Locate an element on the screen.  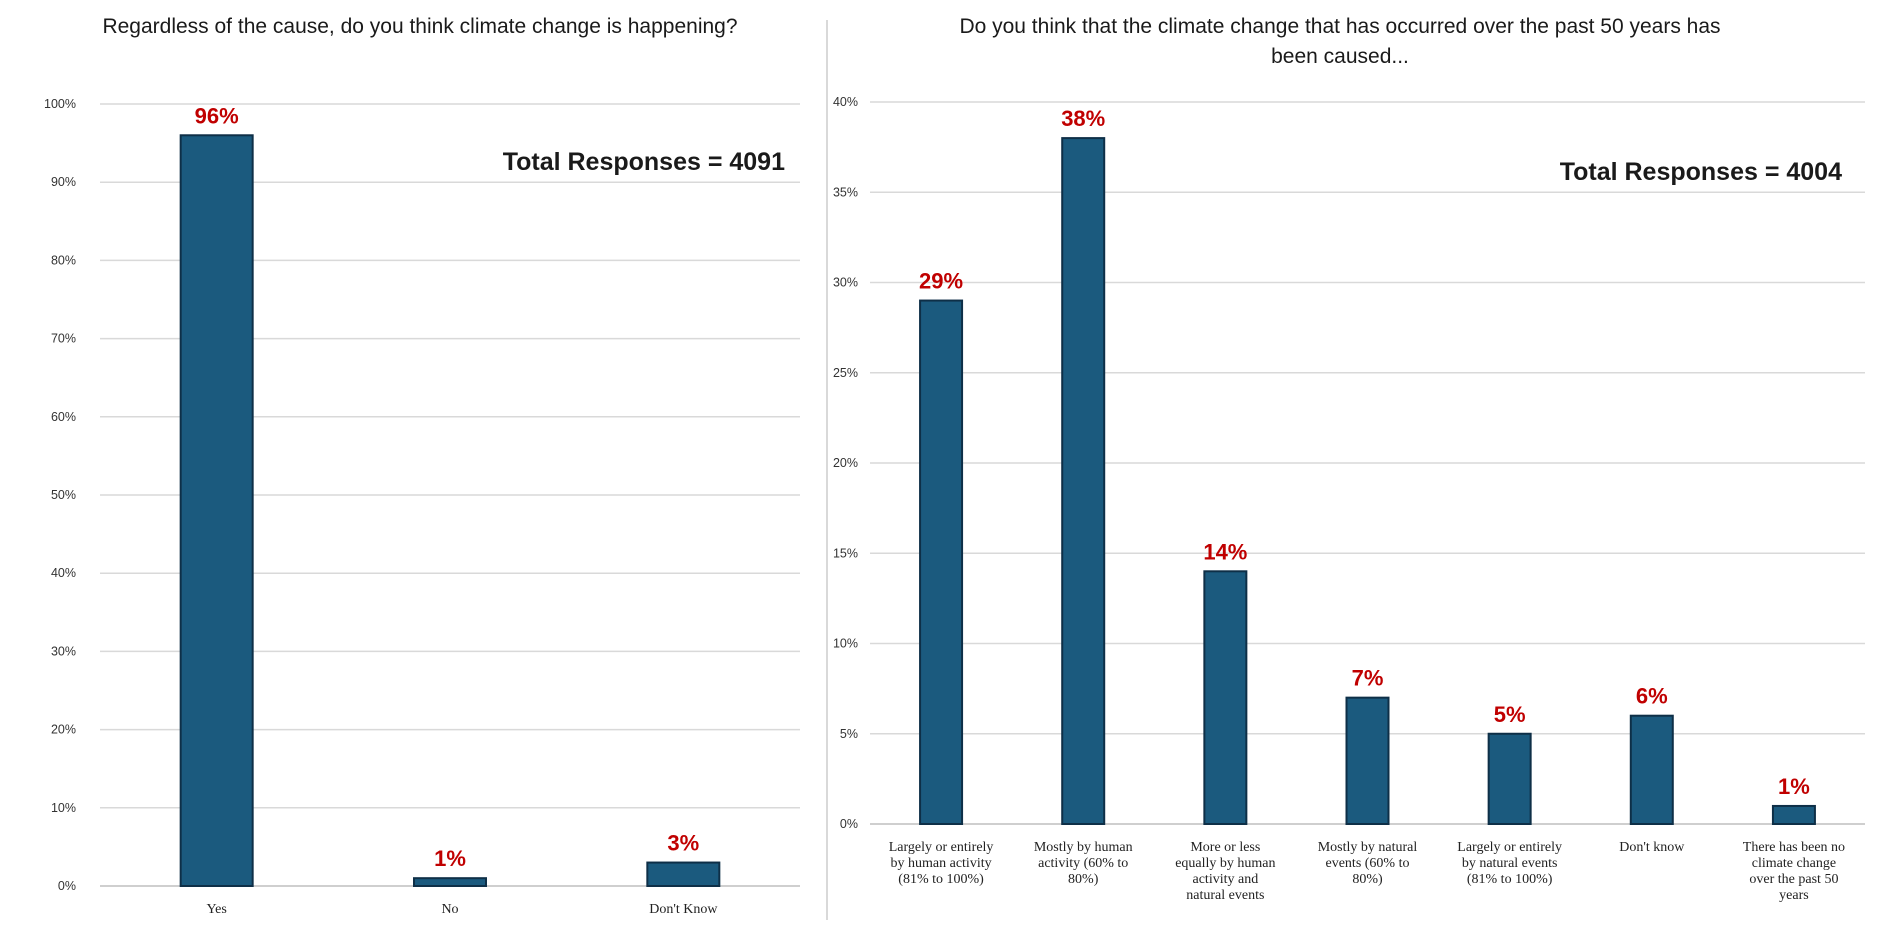
y-tick-label: 5% is located at coordinates (849, 734).